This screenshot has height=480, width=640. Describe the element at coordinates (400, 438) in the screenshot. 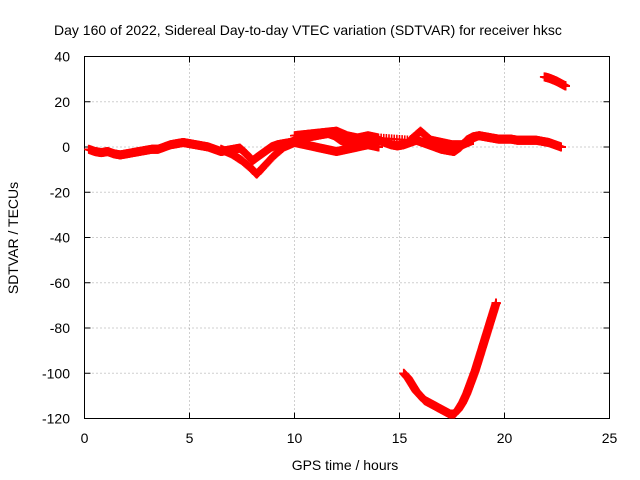

I see `x-tick-label: 15` at that location.